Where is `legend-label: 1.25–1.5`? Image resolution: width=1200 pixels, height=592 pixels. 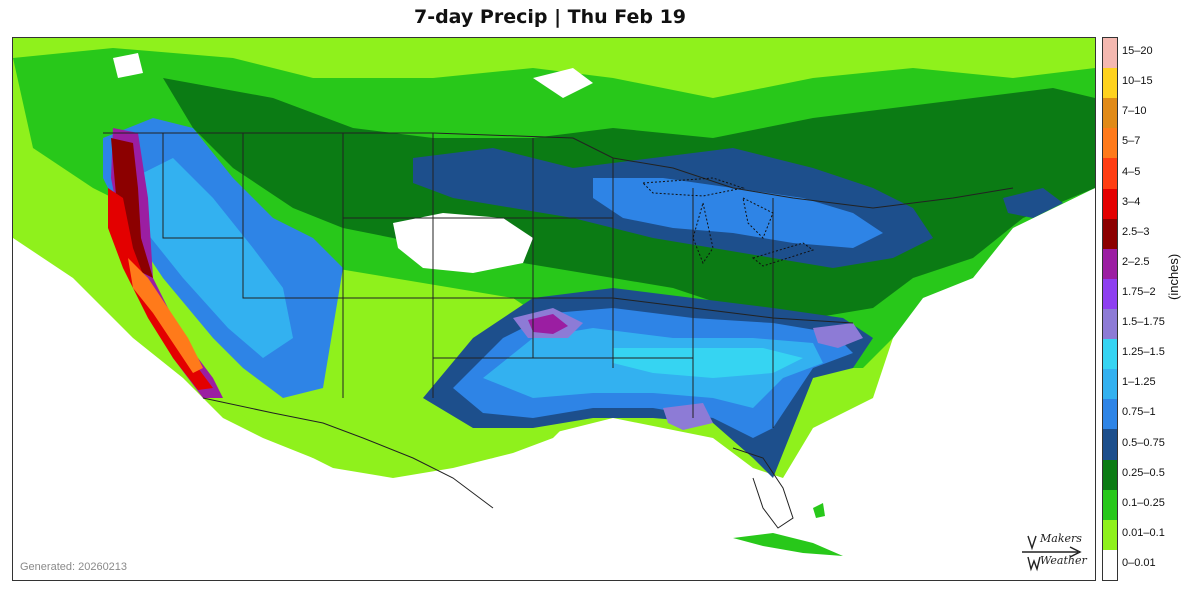
legend-label: 1.25–1.5 is located at coordinates (1143, 352).